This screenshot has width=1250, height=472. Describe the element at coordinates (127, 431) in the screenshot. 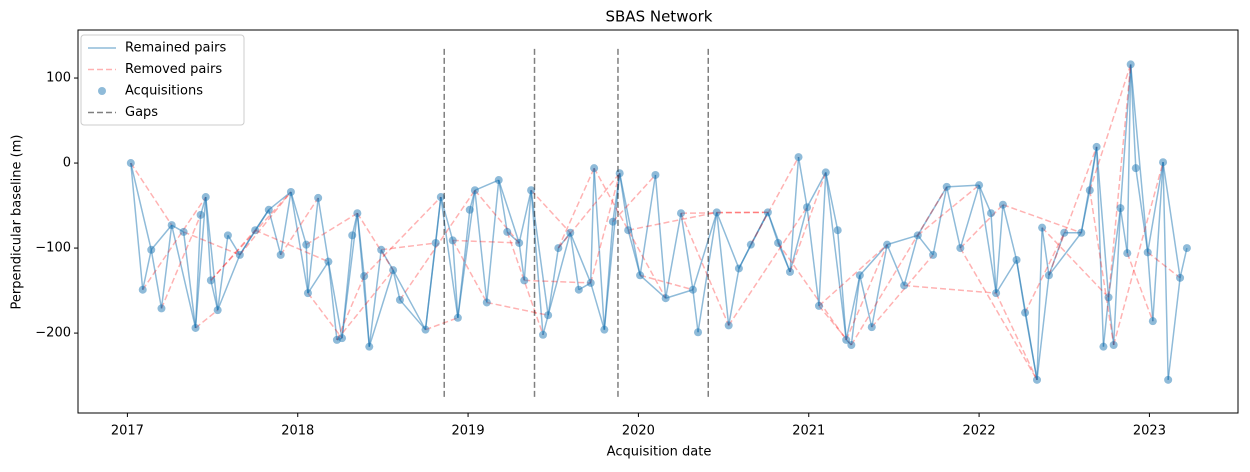

I see `x-tick-label: 2017` at that location.